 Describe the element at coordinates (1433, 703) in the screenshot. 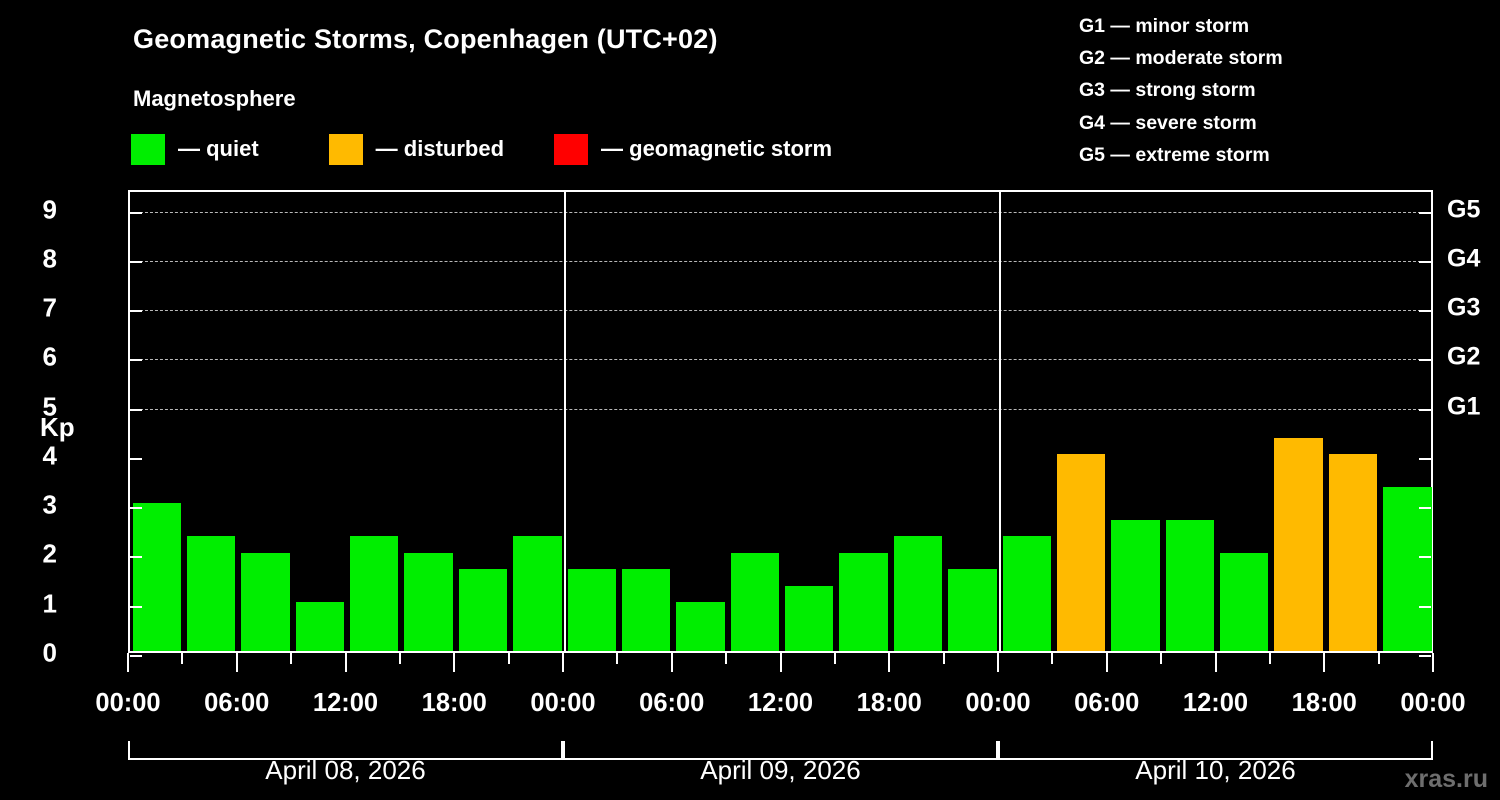

I see `x-axis-label-12: 00:00` at that location.